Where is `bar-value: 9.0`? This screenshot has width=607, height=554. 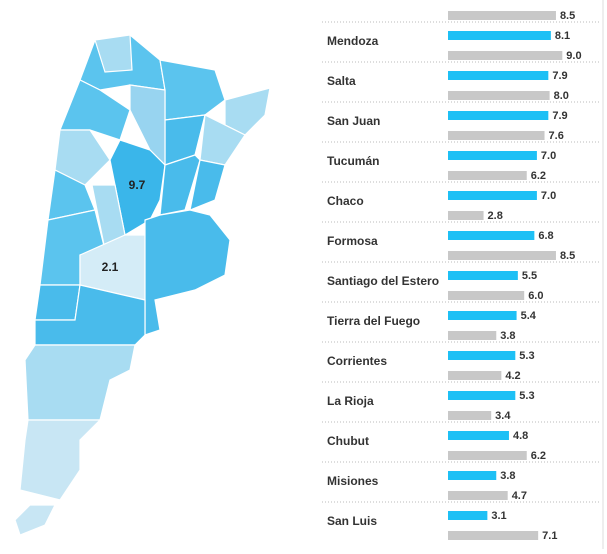
bar-value: 9.0 is located at coordinates (573, 56).